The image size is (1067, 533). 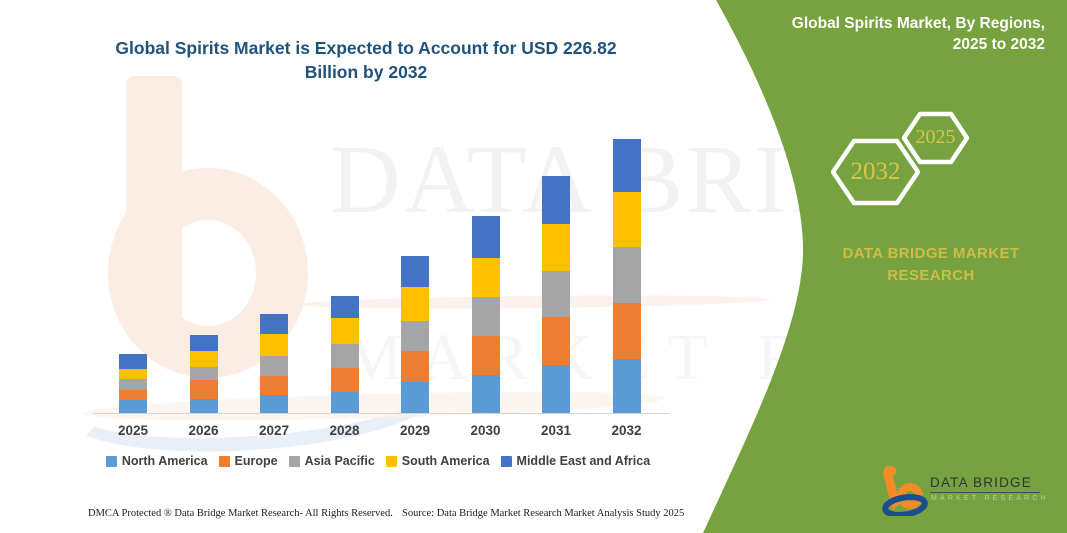 What do you see at coordinates (985, 484) in the screenshot?
I see `logo-wordmark: DATA BRIDGE` at bounding box center [985, 484].